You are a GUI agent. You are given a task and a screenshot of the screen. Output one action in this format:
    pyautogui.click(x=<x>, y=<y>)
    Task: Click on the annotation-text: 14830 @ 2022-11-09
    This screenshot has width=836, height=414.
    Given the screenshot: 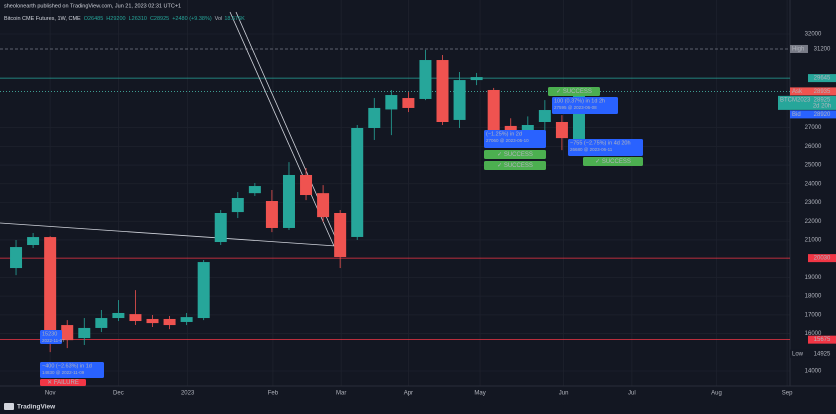 What is the action you would take?
    pyautogui.click(x=63, y=372)
    